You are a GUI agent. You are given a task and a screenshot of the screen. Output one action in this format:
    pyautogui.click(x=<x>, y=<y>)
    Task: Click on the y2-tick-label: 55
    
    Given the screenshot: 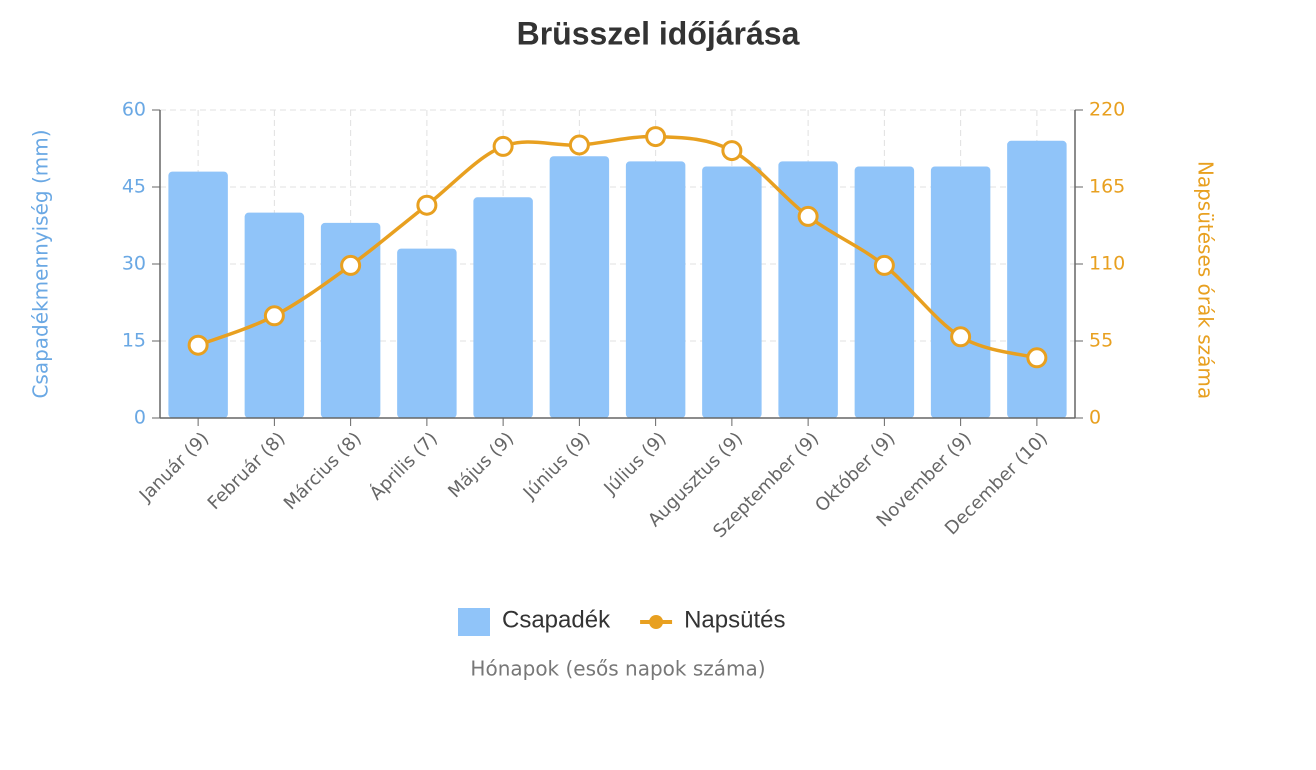 What is the action you would take?
    pyautogui.click(x=1101, y=341)
    